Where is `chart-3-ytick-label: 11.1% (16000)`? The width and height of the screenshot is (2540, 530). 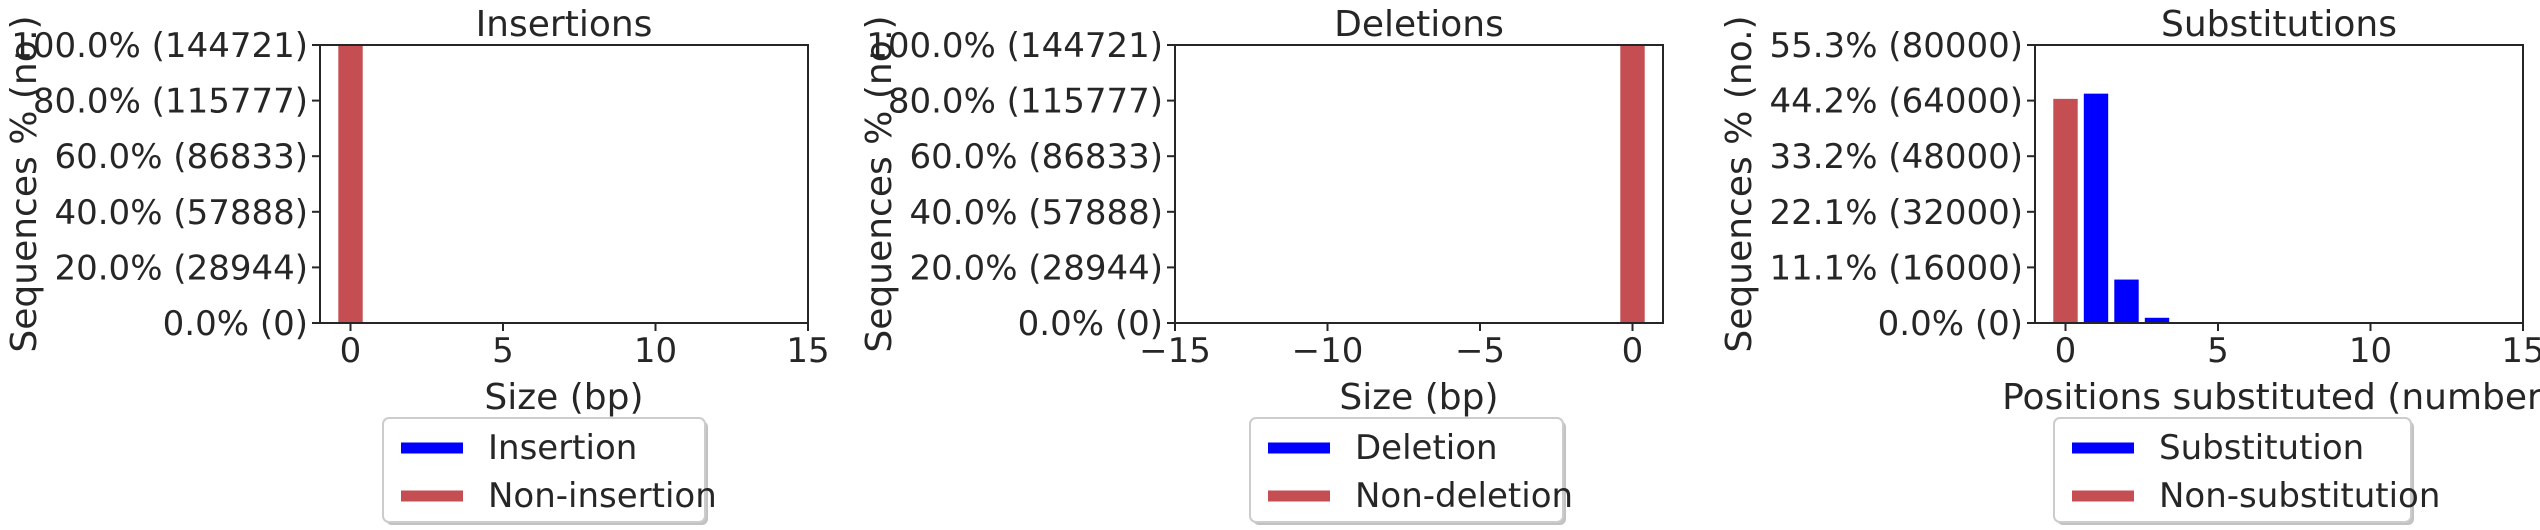
chart-3-ytick-label: 11.1% (16000) is located at coordinates (1896, 268).